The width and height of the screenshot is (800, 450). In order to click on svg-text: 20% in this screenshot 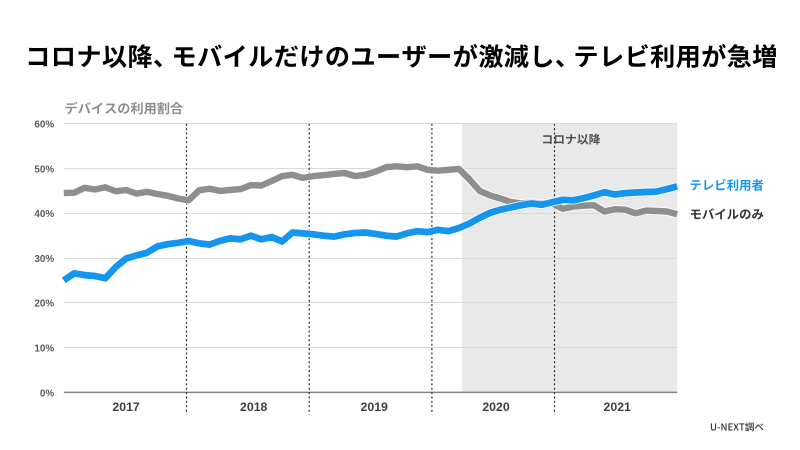, I will do `click(44, 304)`.